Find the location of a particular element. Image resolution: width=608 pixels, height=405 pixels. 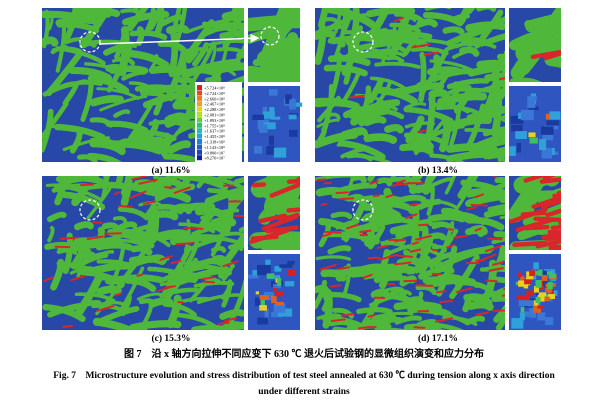

legend-label: +1.143×10⁸ is located at coordinates (214, 147).